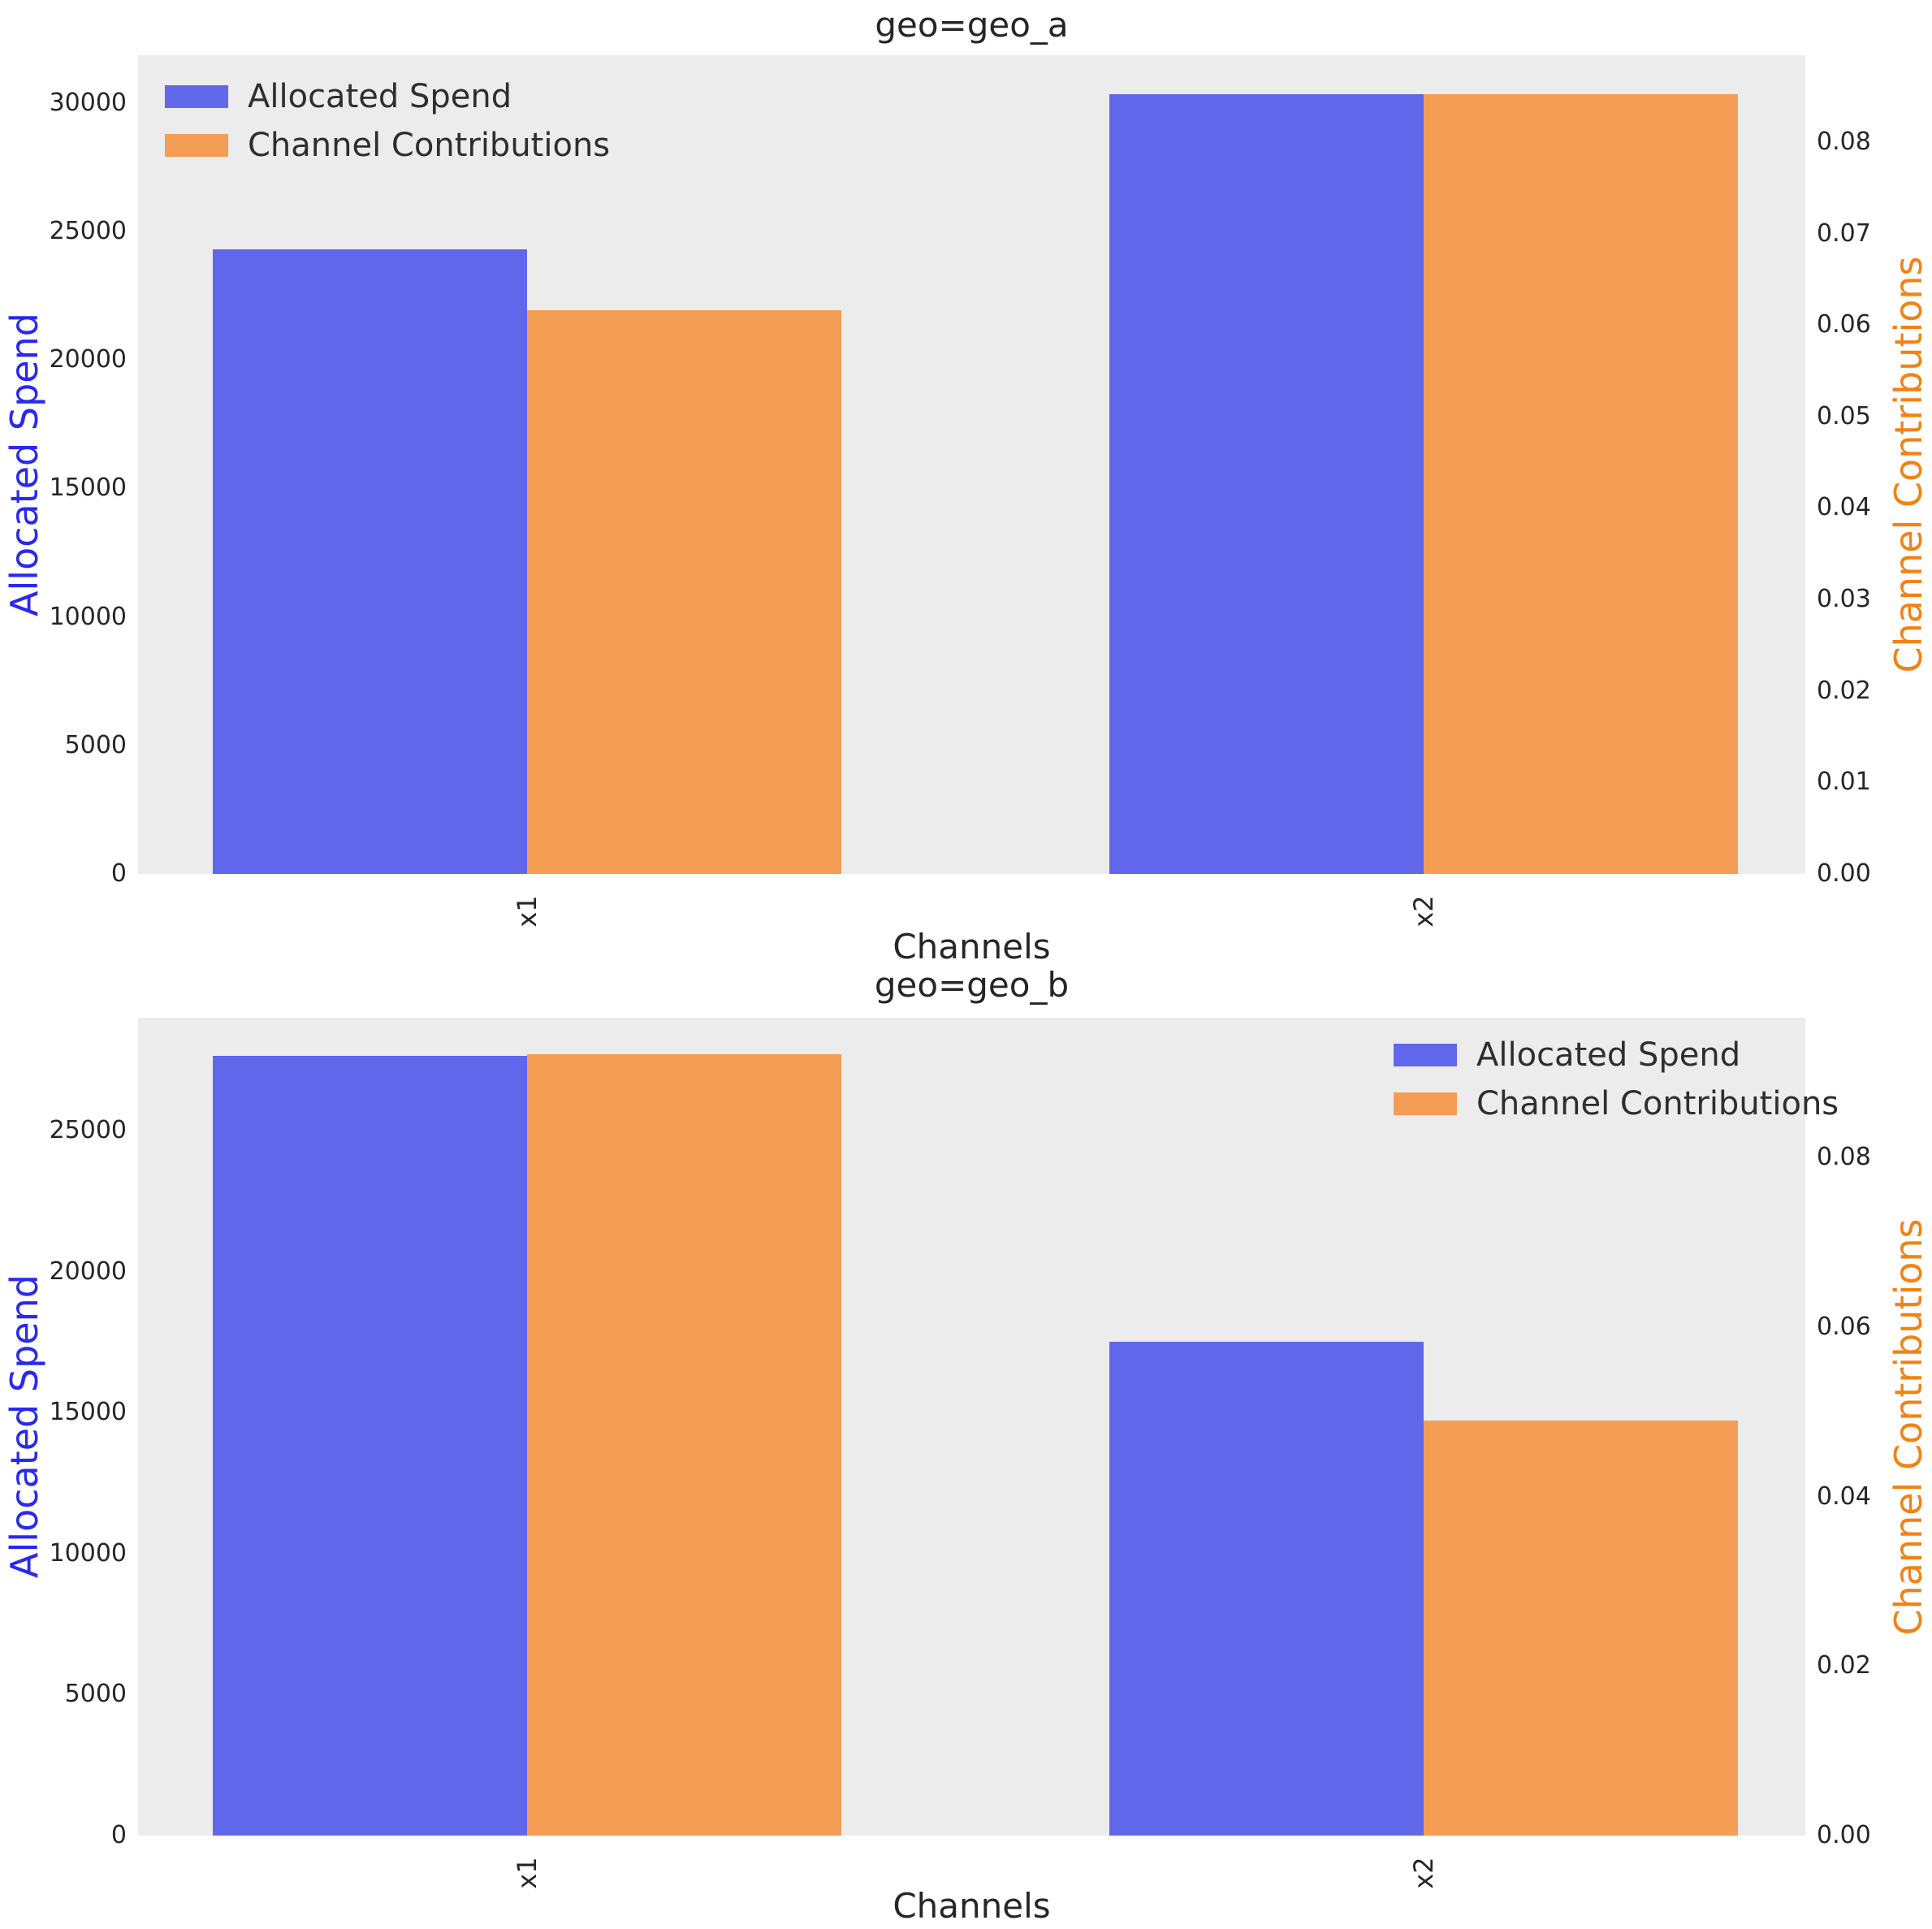 The width and height of the screenshot is (1932, 1929). Describe the element at coordinates (1844, 233) in the screenshot. I see `y-tick-label: 0.07` at that location.